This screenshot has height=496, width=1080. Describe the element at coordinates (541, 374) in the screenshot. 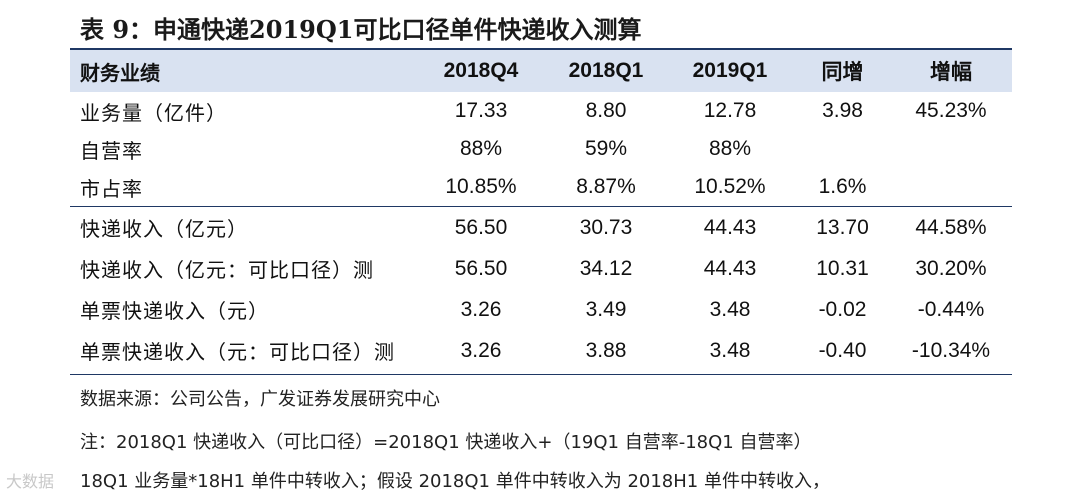

I see `bottom-rule` at that location.